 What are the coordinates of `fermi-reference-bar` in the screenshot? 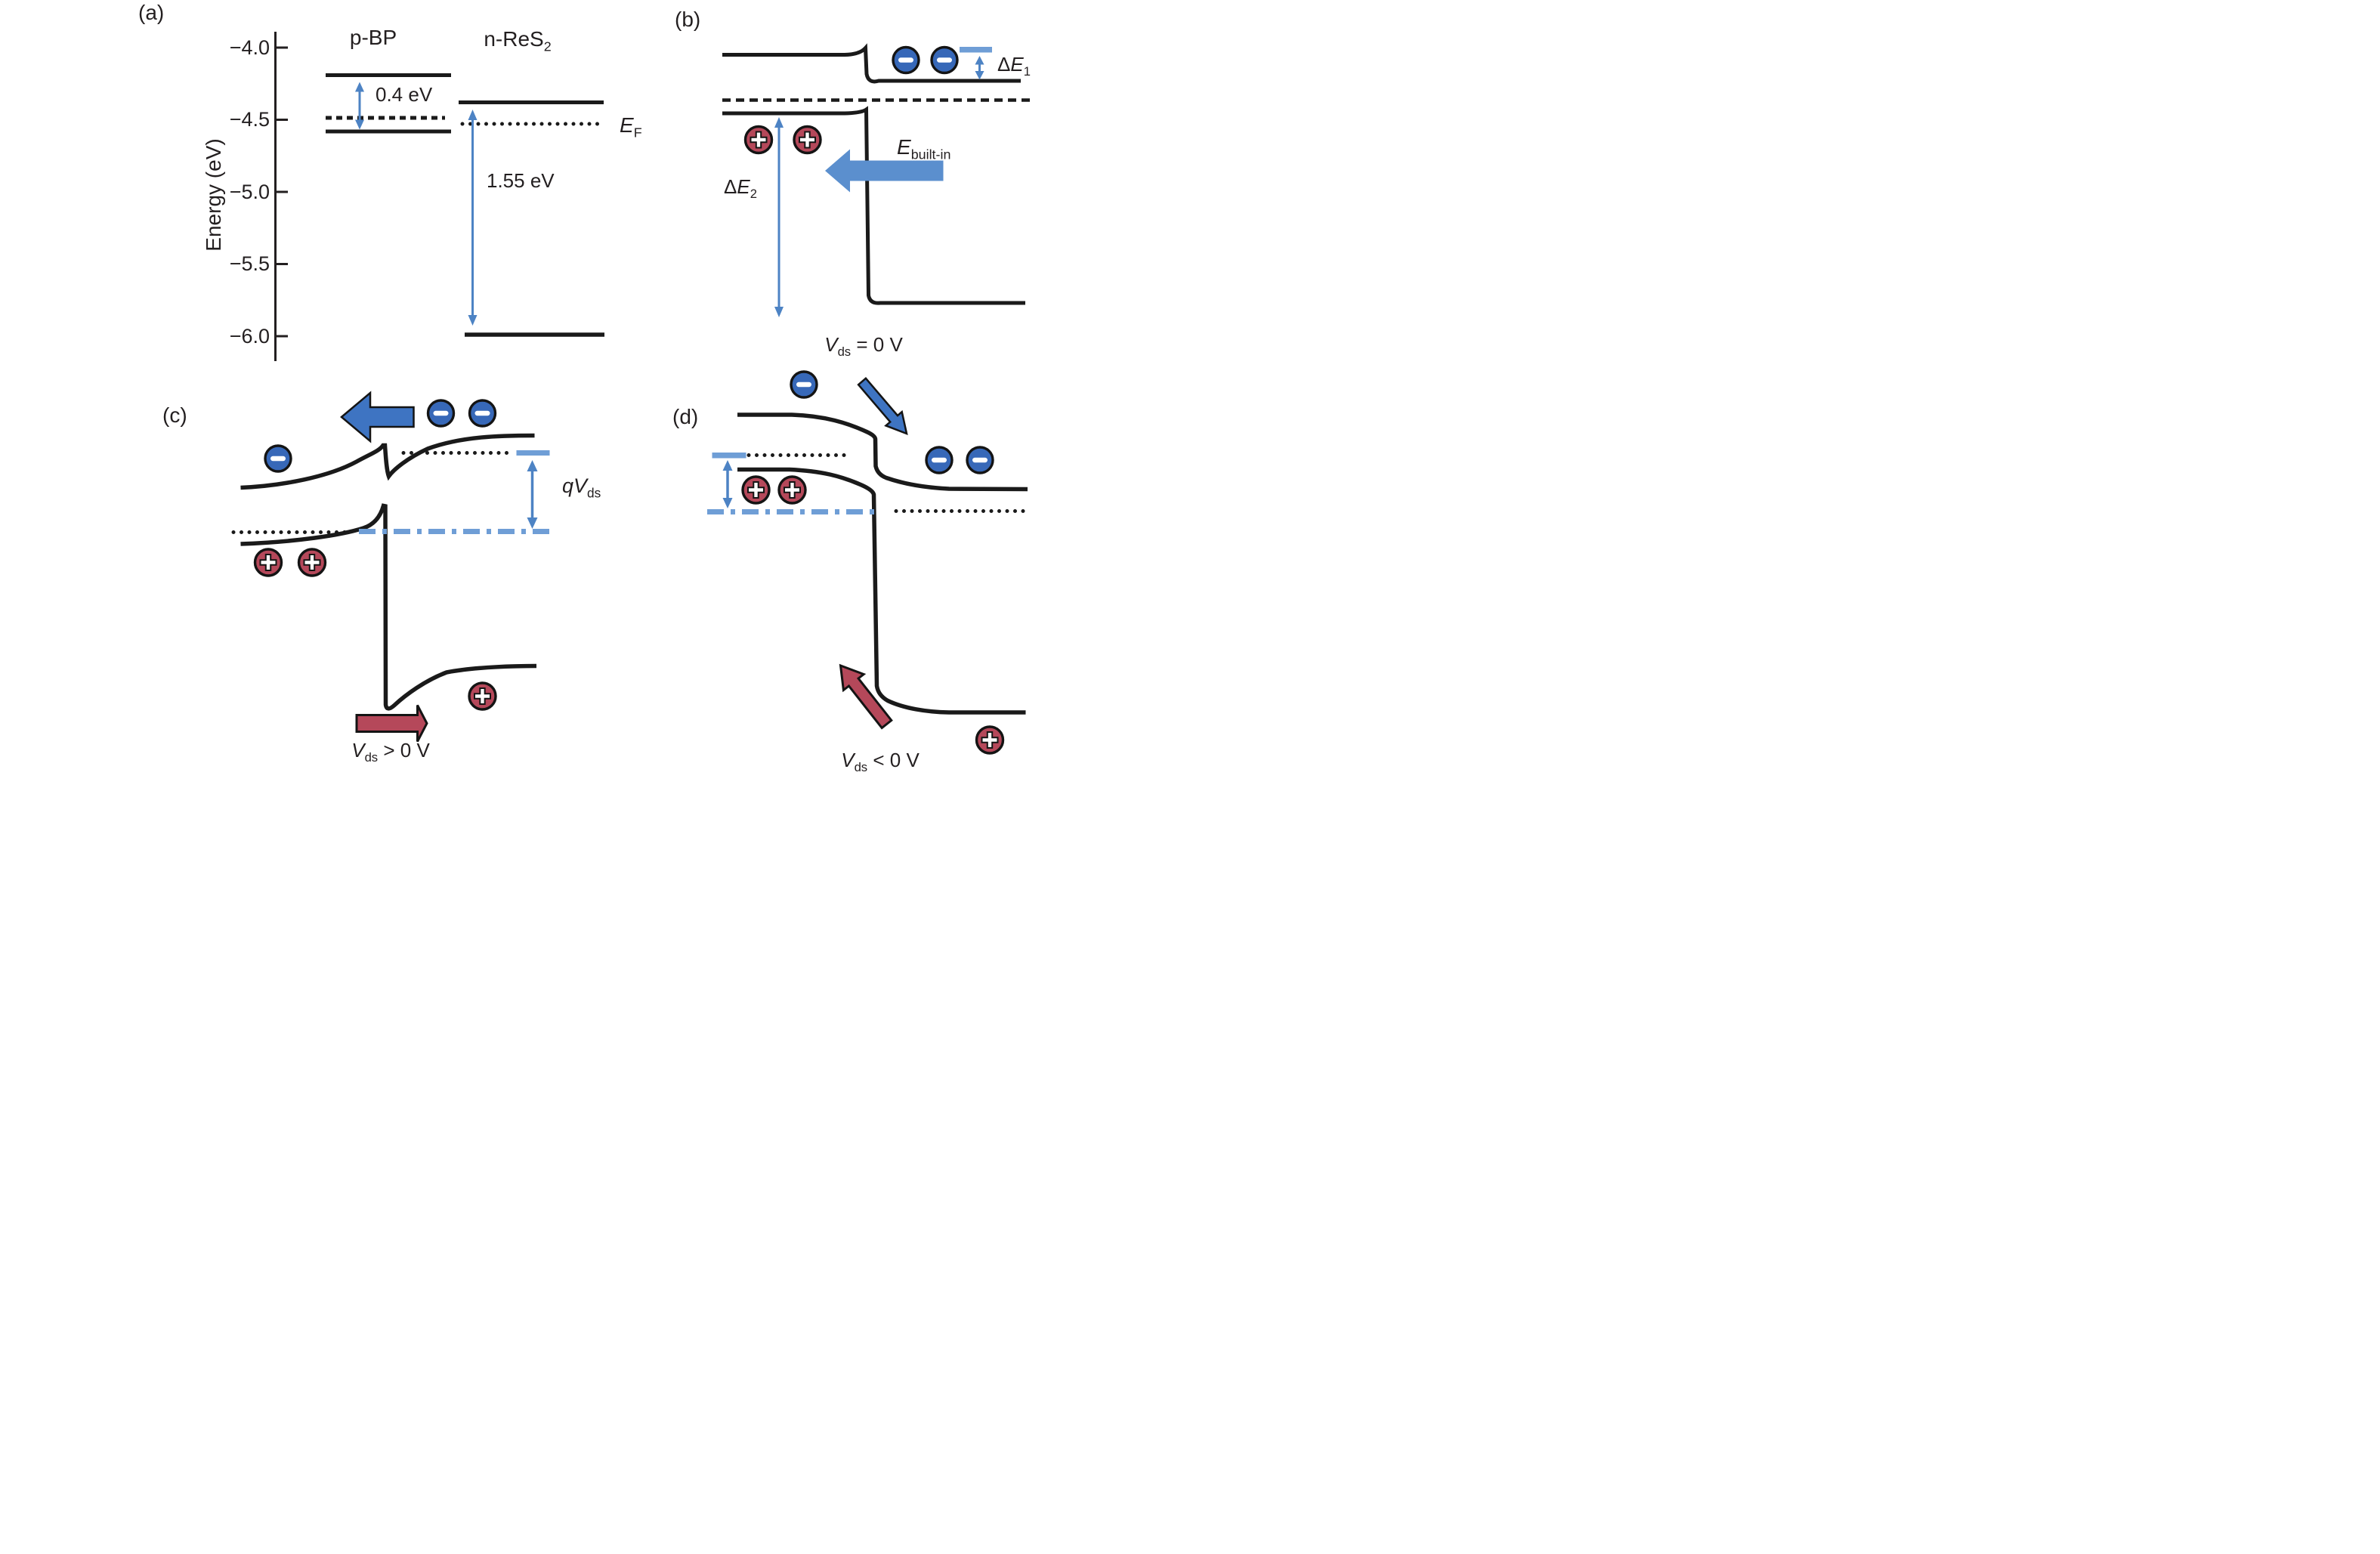 It's located at (976, 50).